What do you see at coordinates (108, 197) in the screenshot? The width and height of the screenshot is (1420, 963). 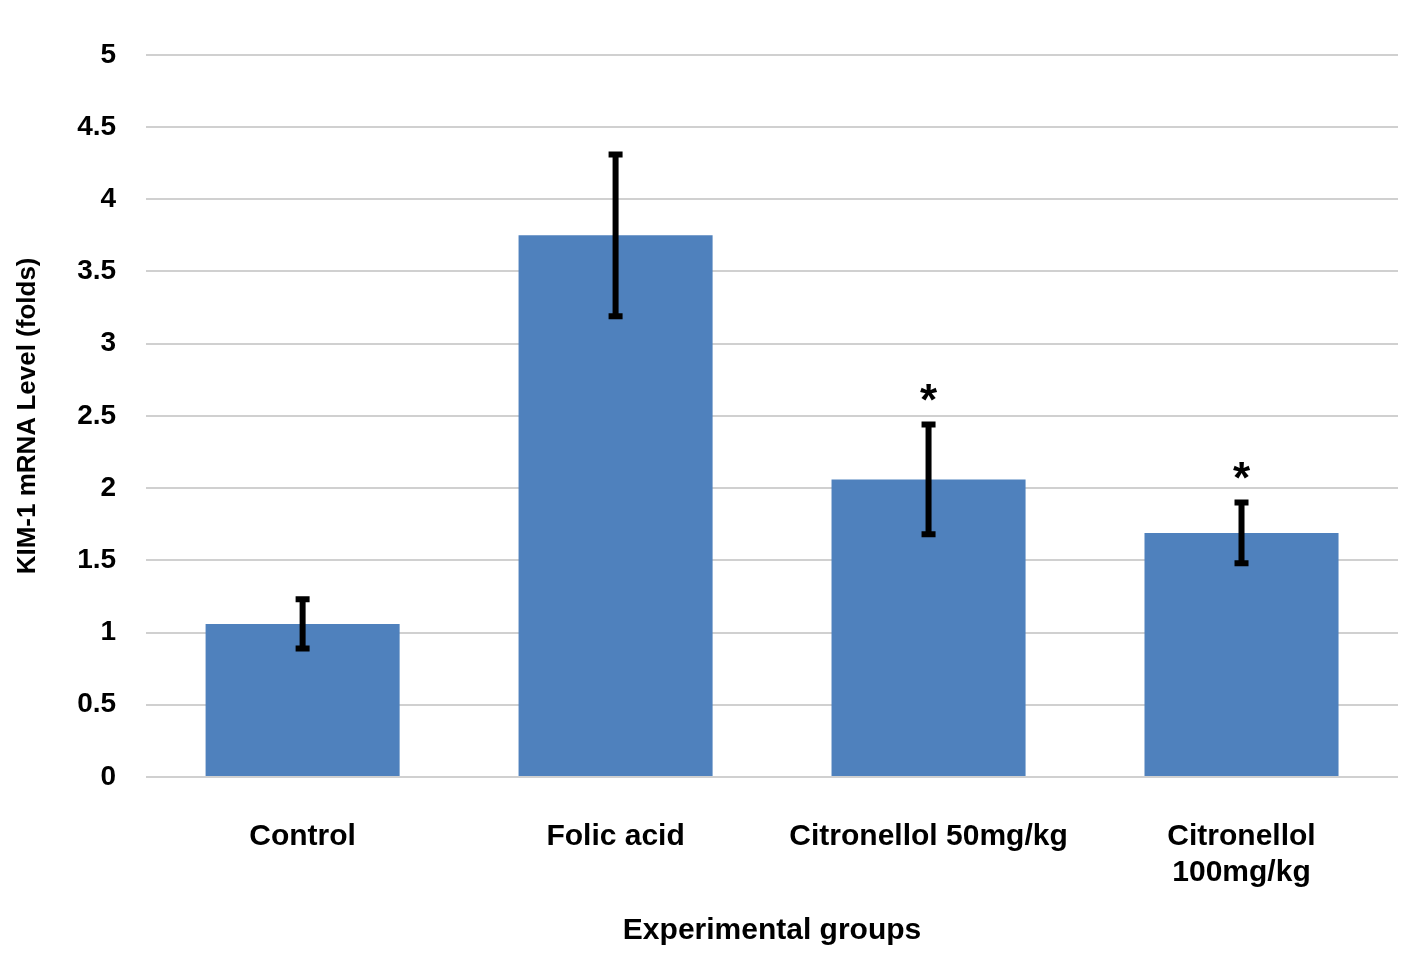 I see `y-tick-label: 4` at bounding box center [108, 197].